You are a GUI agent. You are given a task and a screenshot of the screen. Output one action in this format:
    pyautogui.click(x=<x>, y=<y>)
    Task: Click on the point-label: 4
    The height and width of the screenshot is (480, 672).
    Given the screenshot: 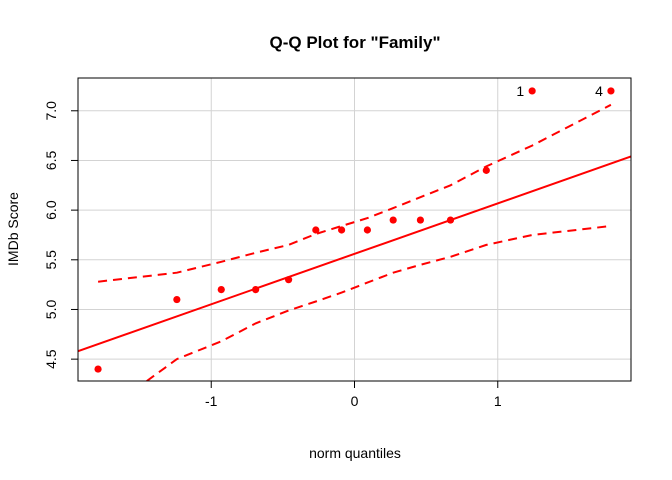 What is the action you would take?
    pyautogui.click(x=599, y=91)
    